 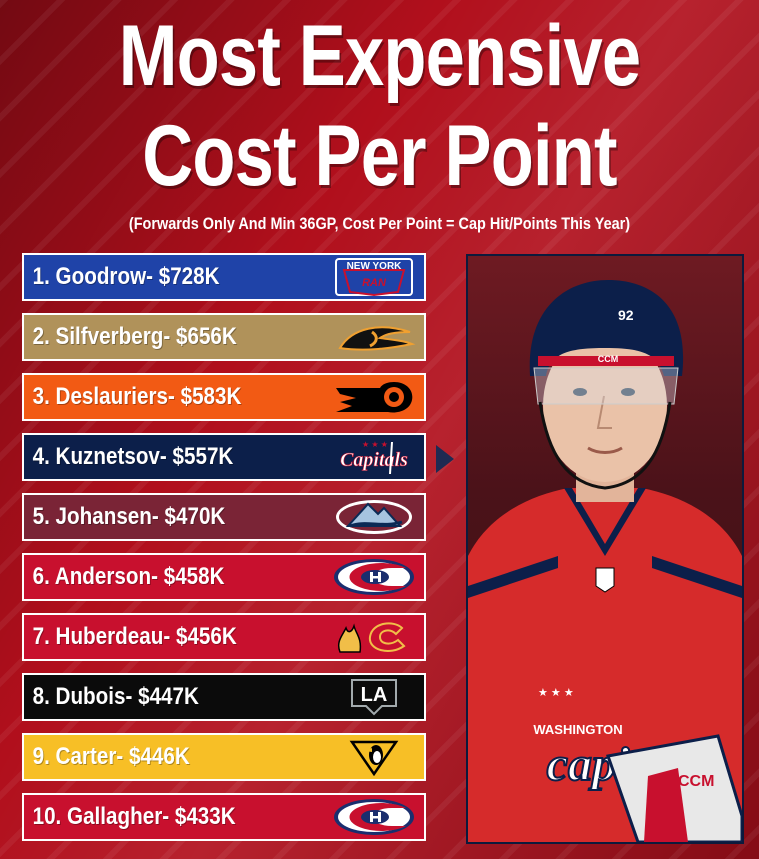 I want to click on flames-logo, so click(x=374, y=637).